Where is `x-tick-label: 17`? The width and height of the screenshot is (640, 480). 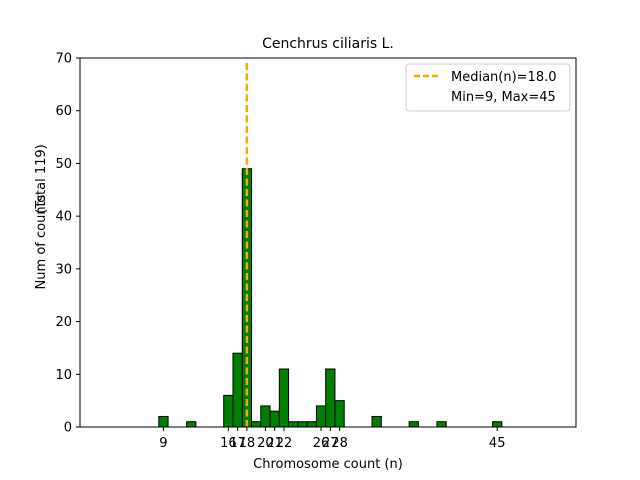 x-tick-label: 17 is located at coordinates (237, 443).